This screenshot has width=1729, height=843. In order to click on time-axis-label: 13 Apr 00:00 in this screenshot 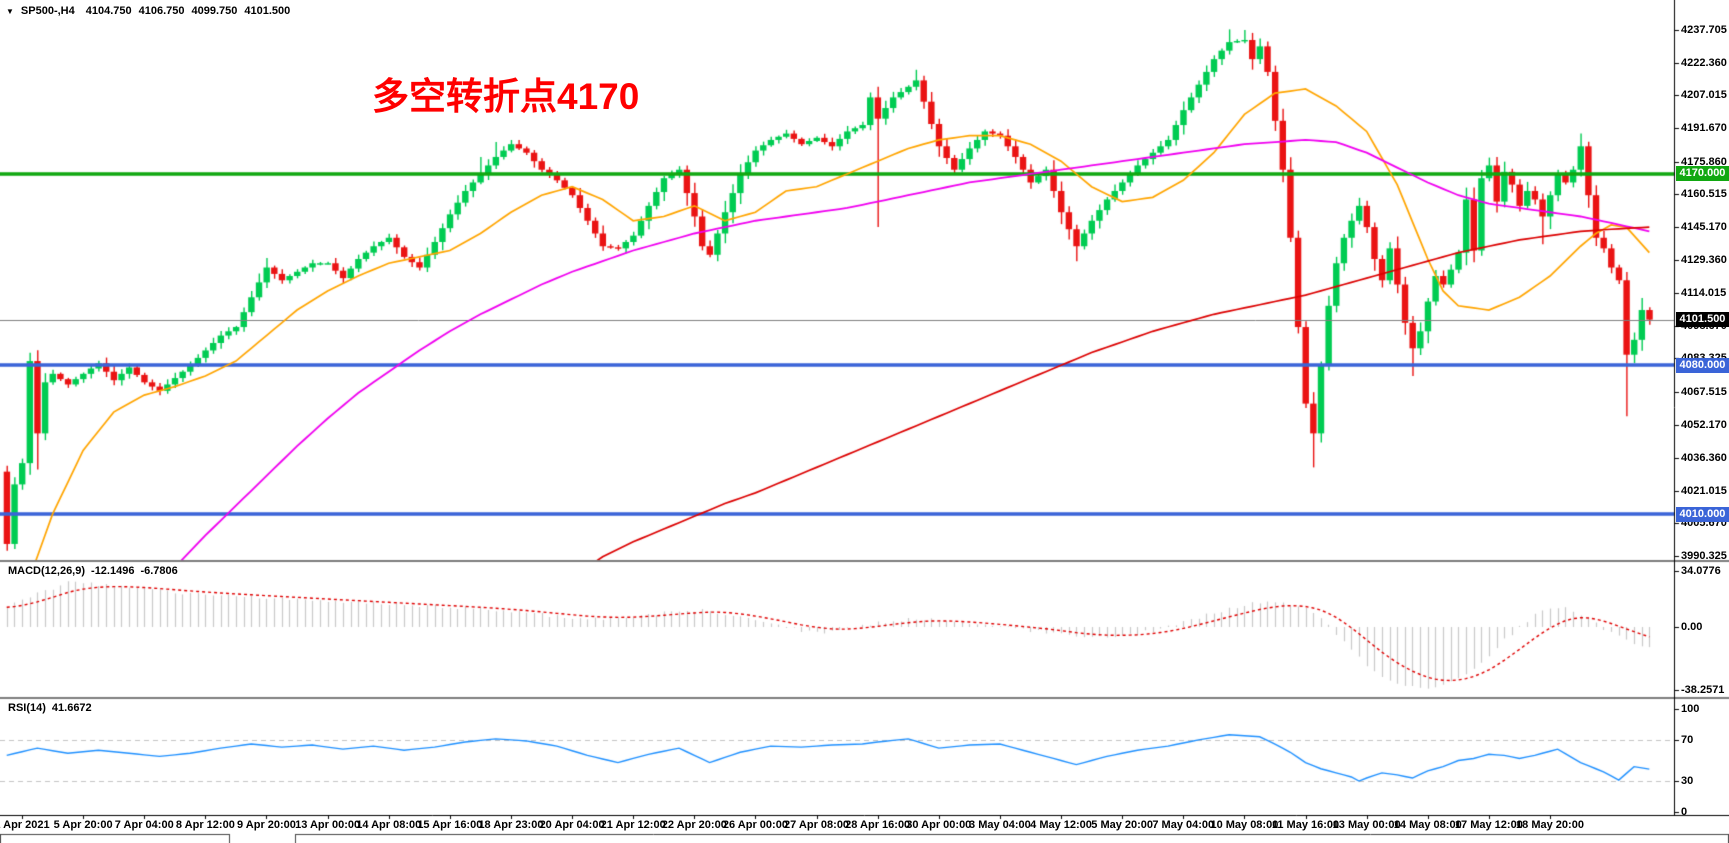, I will do `click(328, 825)`.